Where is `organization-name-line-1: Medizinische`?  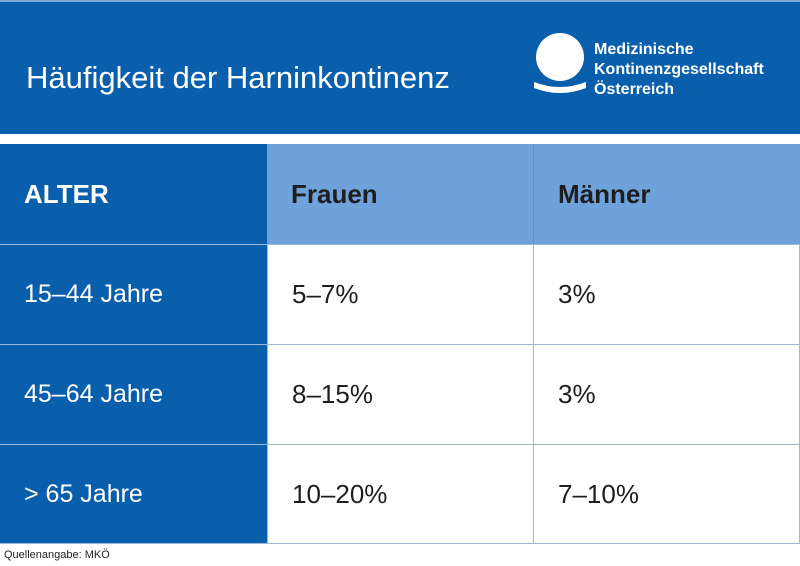
organization-name-line-1: Medizinische is located at coordinates (644, 49).